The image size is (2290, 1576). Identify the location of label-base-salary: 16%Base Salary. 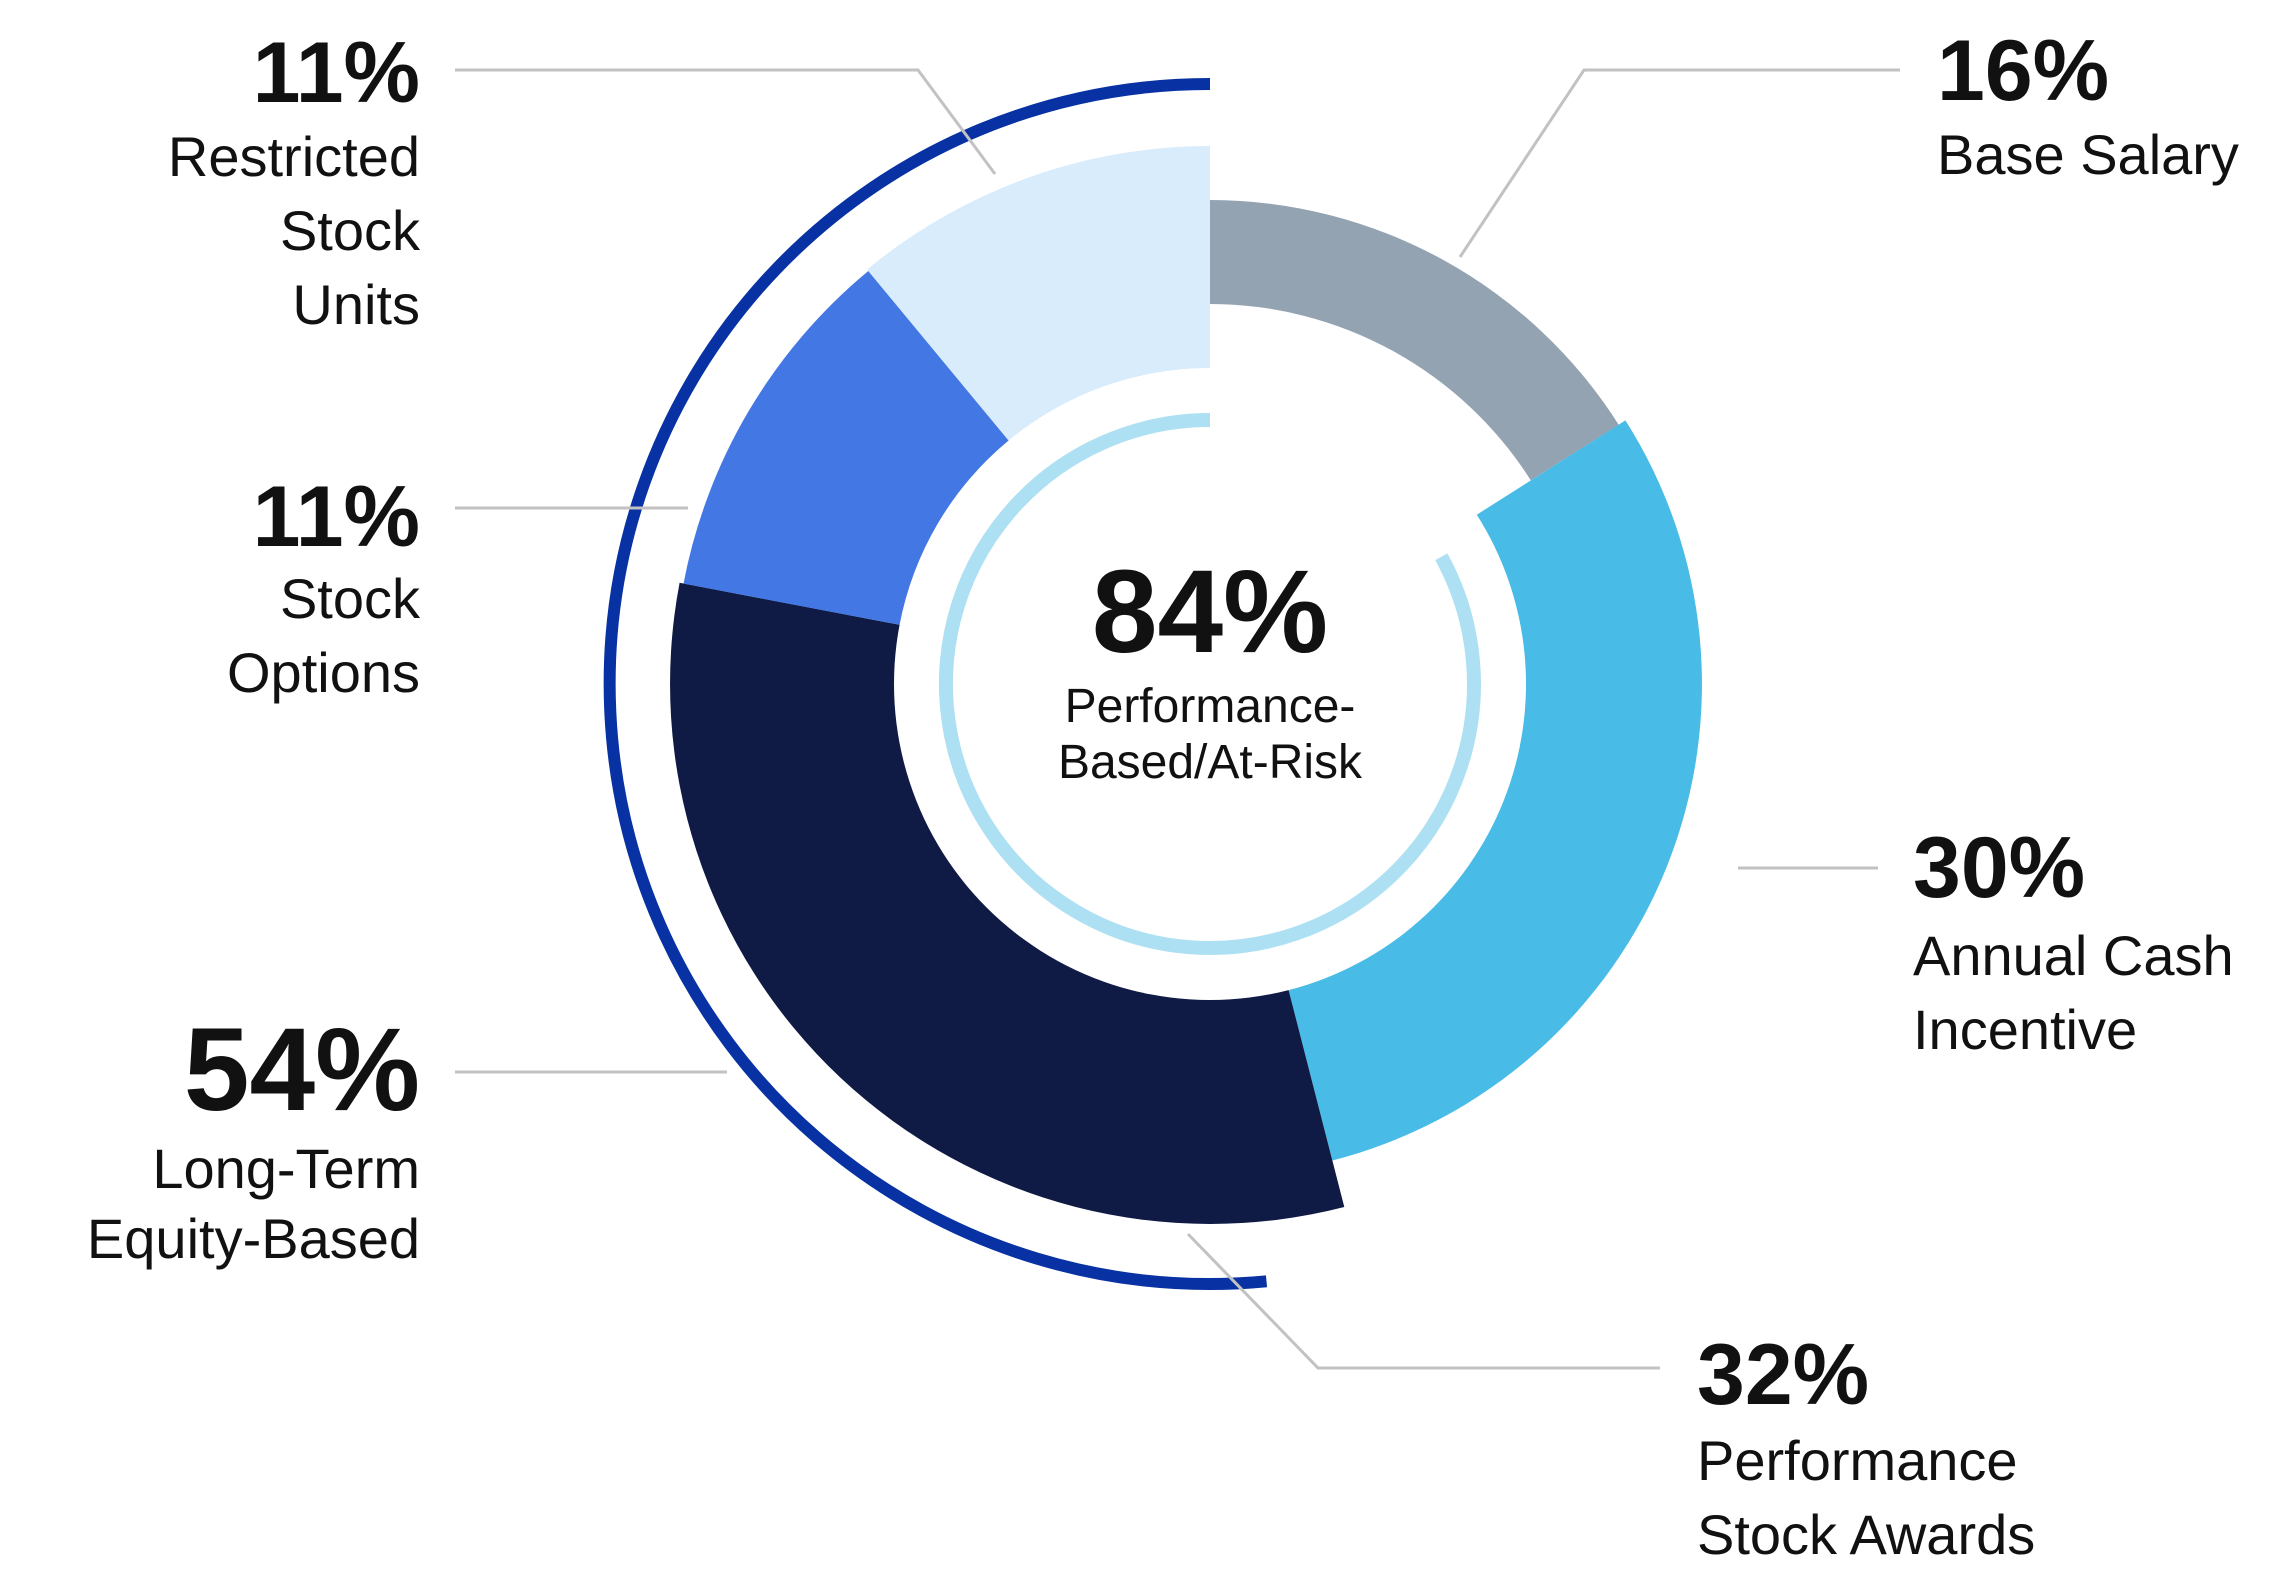
(2088, 104).